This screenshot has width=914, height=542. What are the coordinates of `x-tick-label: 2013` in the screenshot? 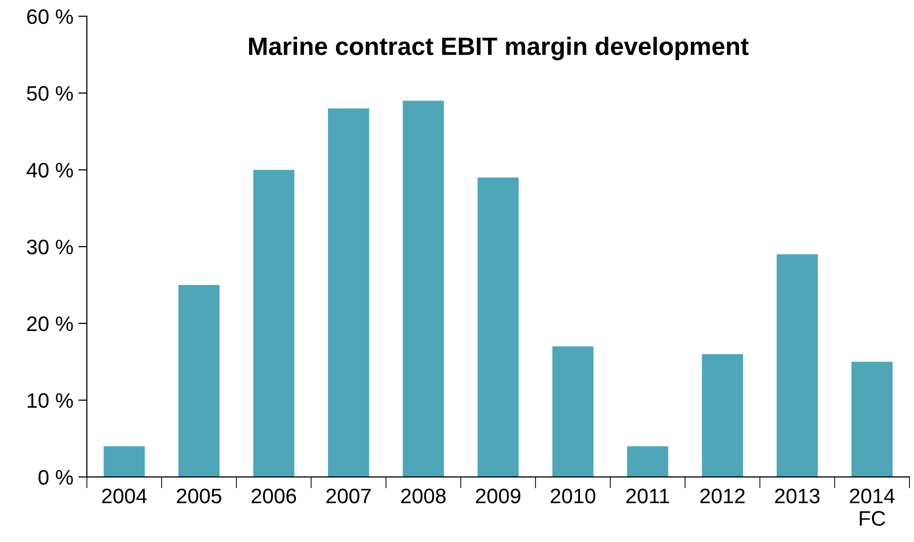 It's located at (797, 496).